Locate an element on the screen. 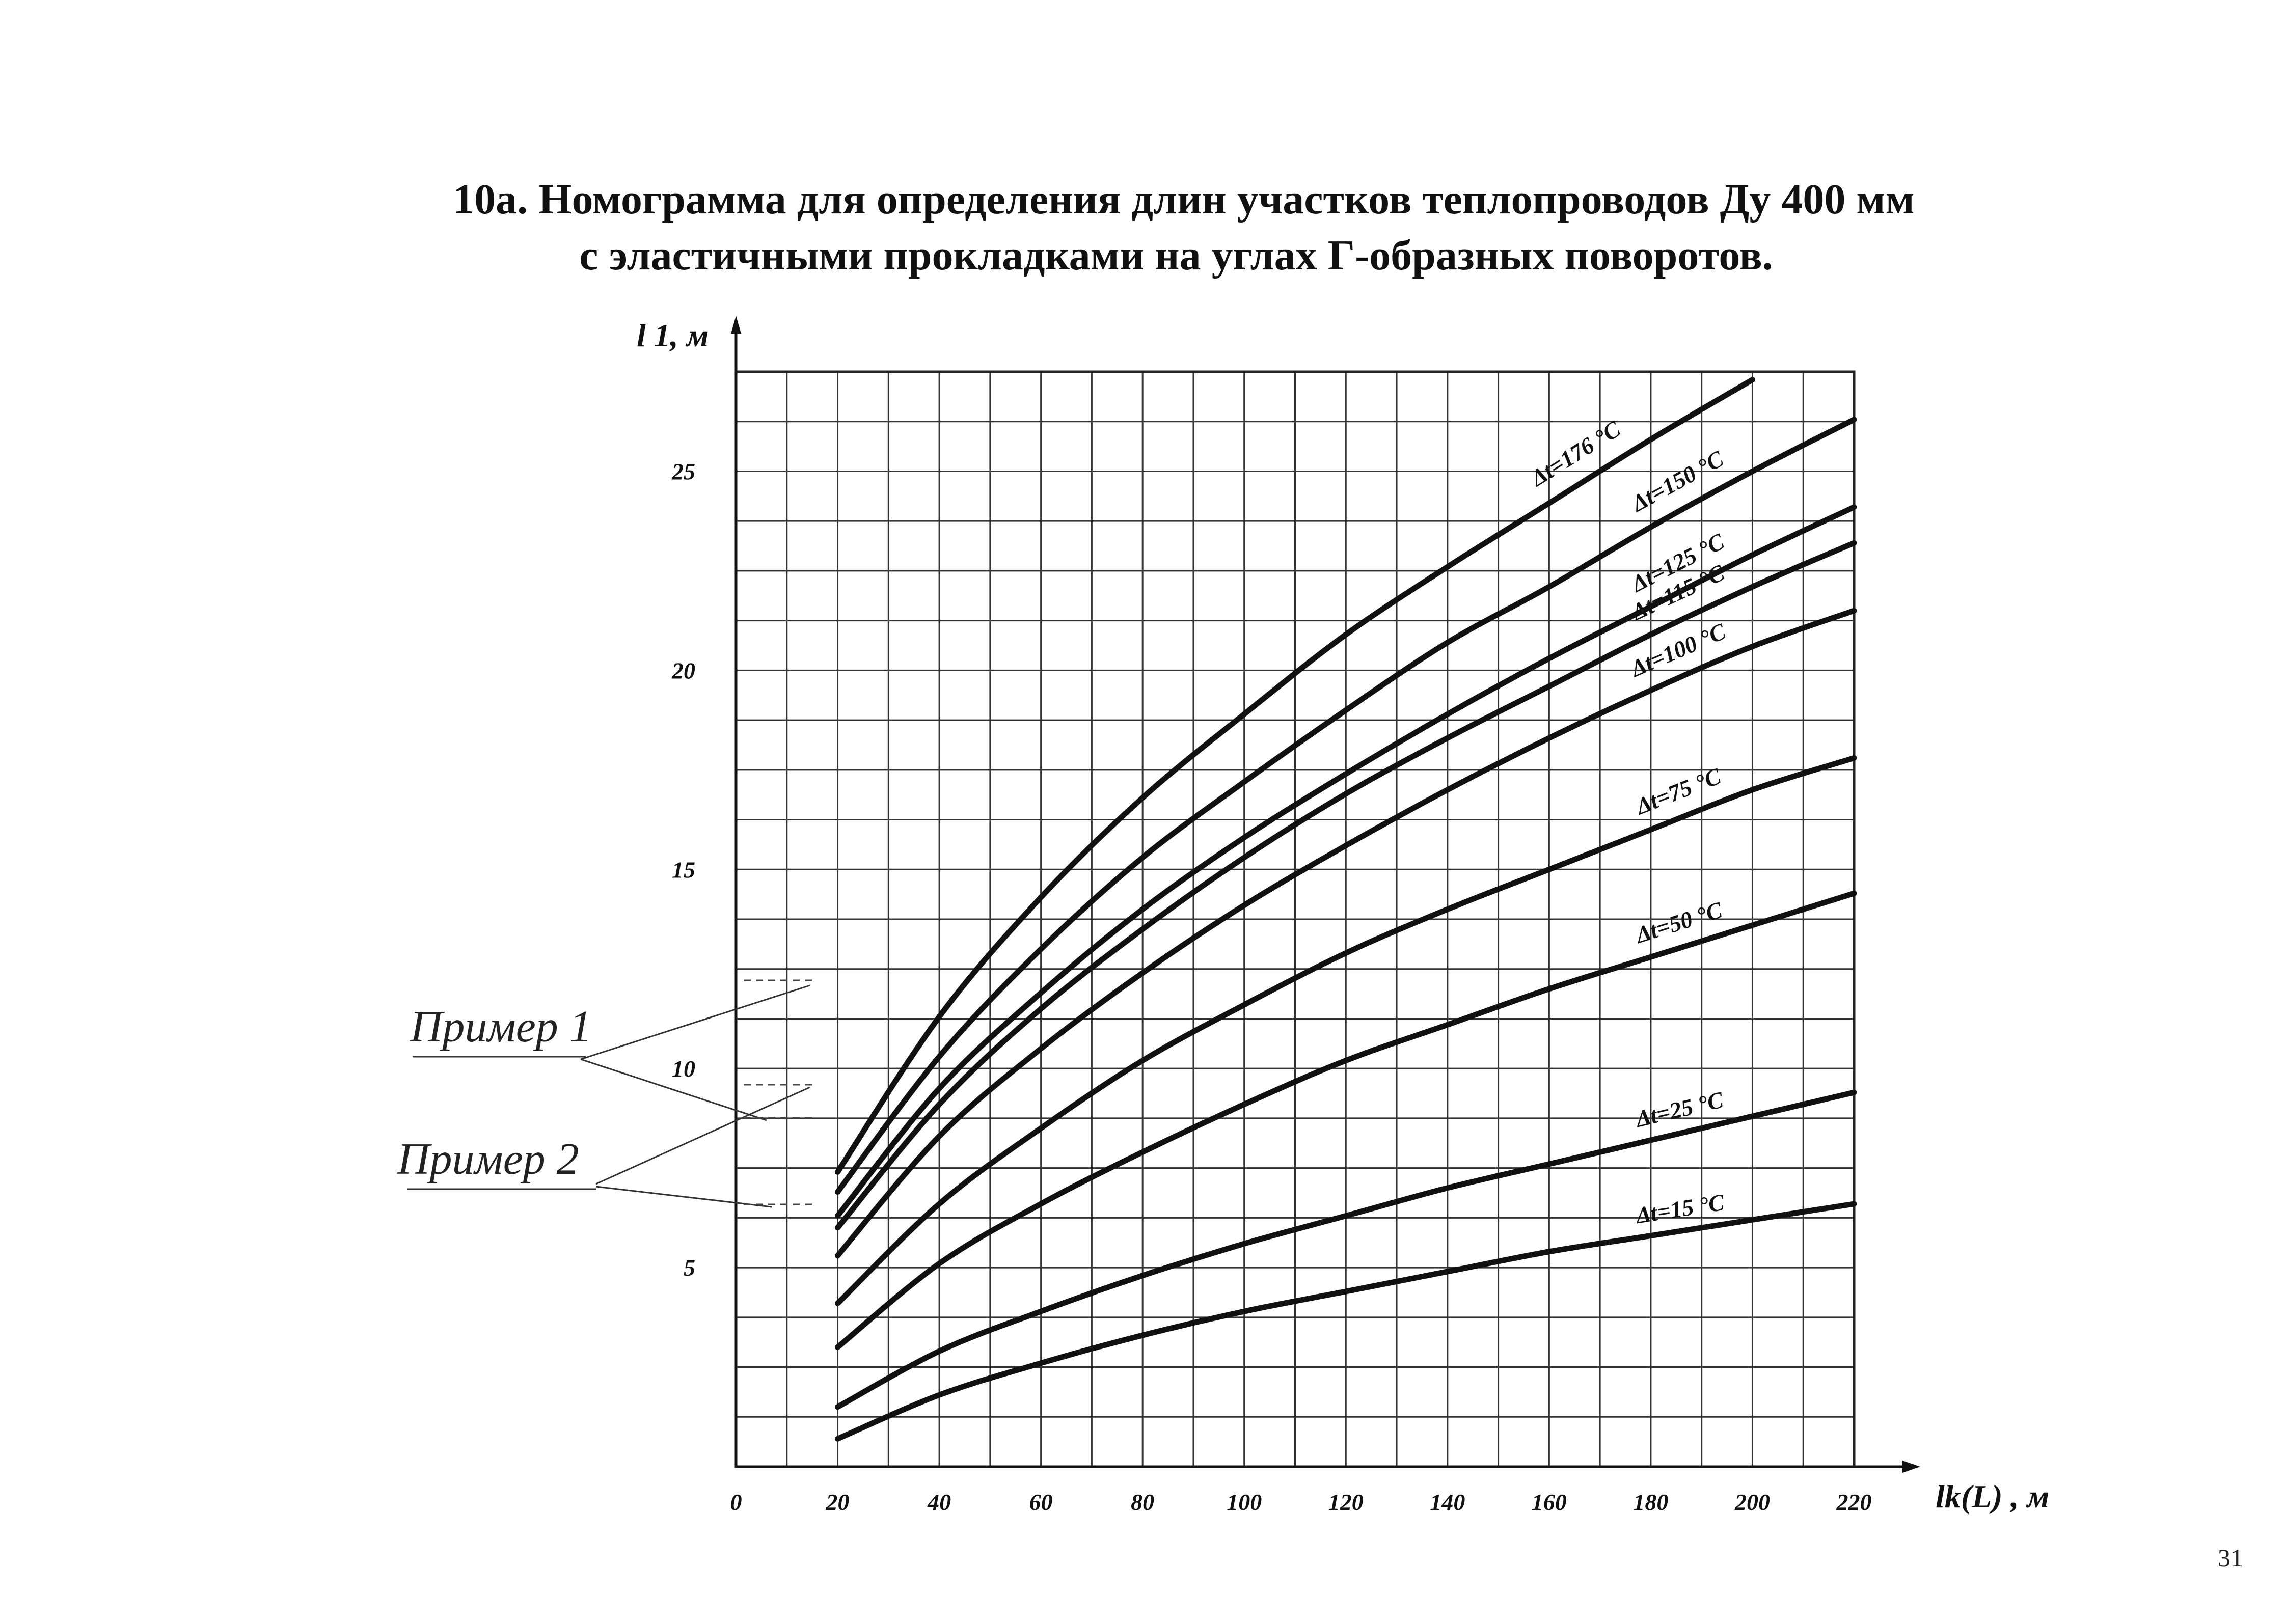 This screenshot has width=2286, height=1624. x-axis-arrow is located at coordinates (1911, 1467).